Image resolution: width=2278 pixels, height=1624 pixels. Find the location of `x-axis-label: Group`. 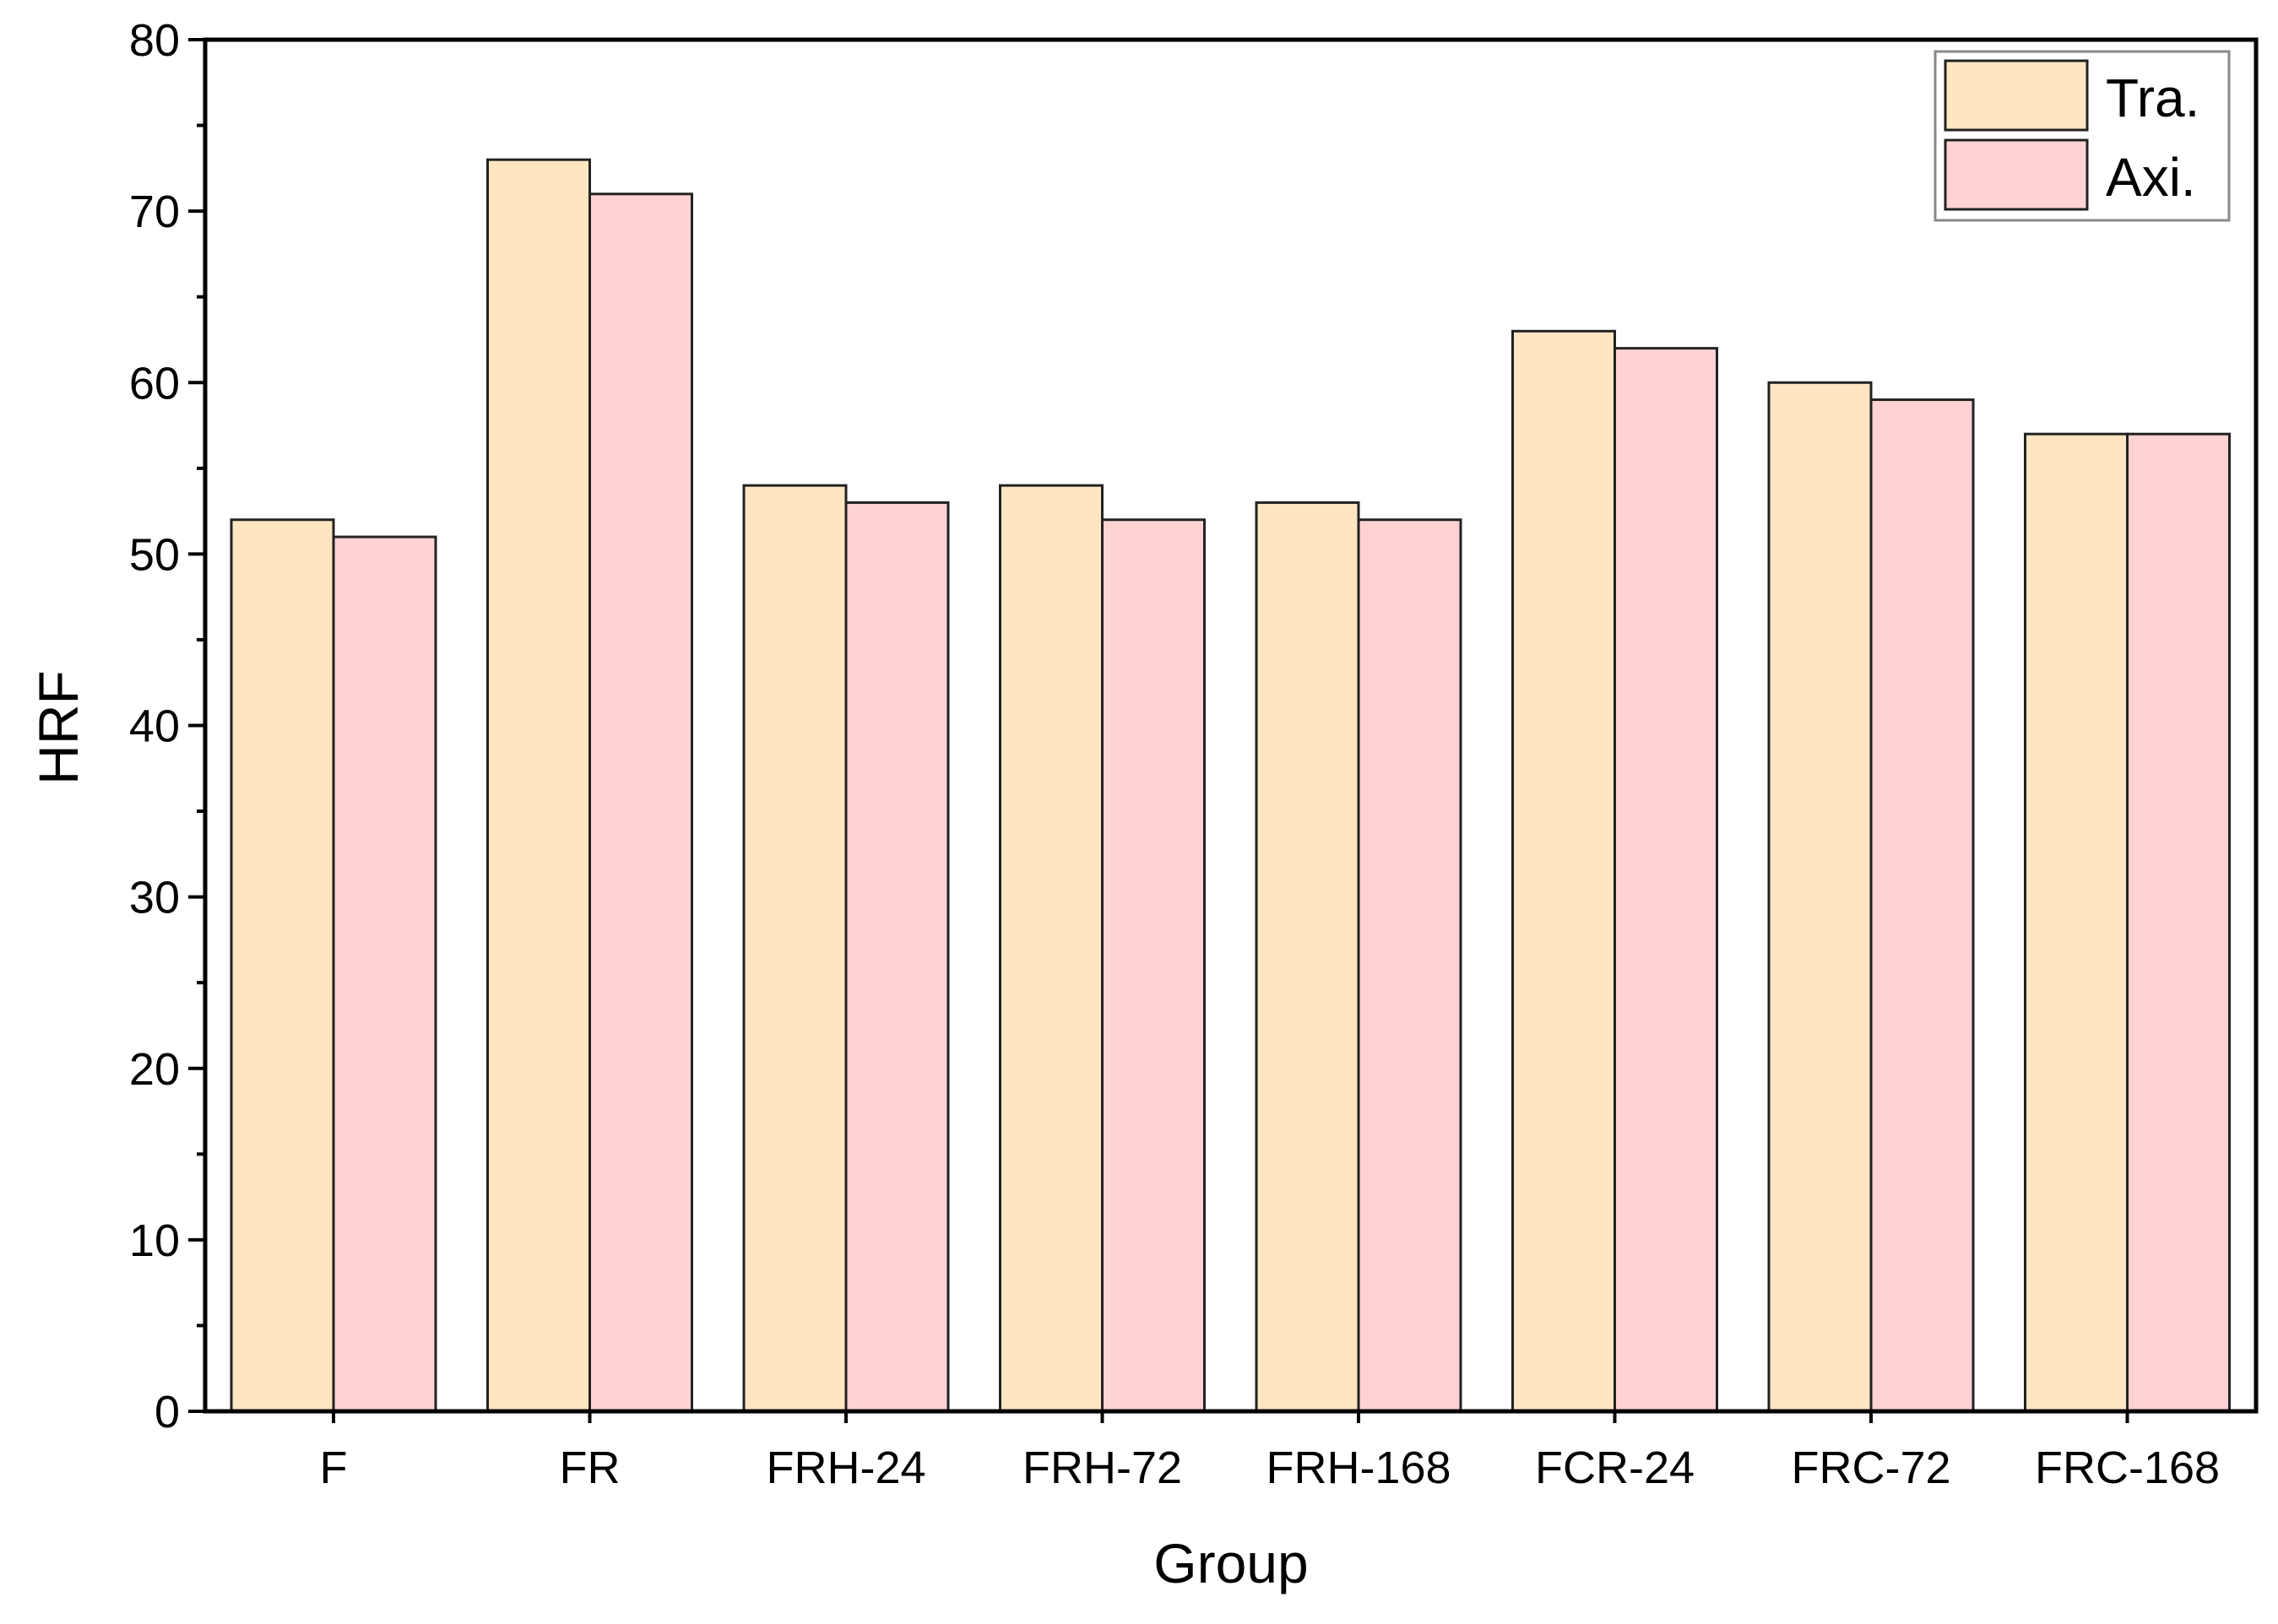

x-axis-label: Group is located at coordinates (1230, 1563).